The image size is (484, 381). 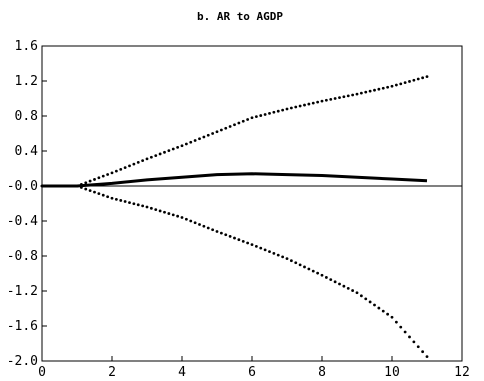 What do you see at coordinates (22, 291) in the screenshot?
I see `y-tick-label: -1.2` at bounding box center [22, 291].